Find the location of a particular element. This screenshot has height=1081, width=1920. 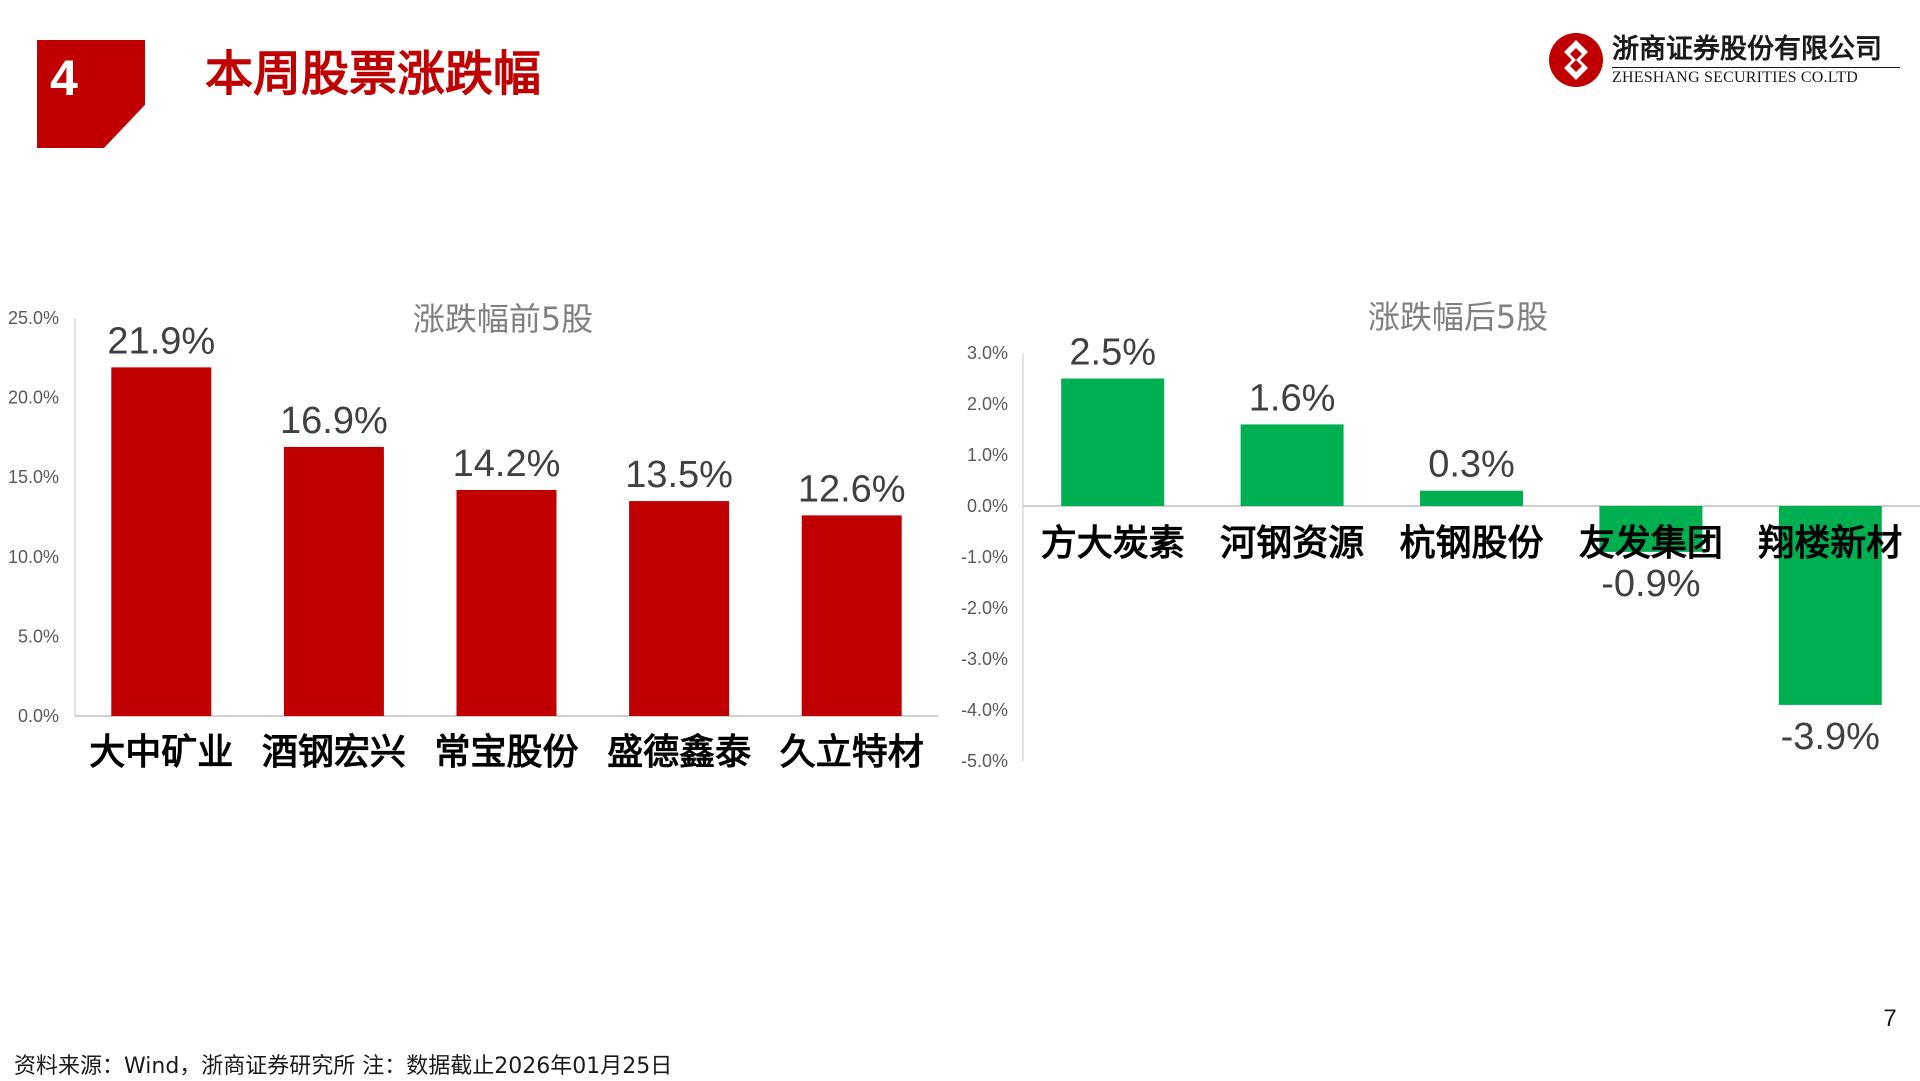

y-tick-label: 10.0% is located at coordinates (33, 557).